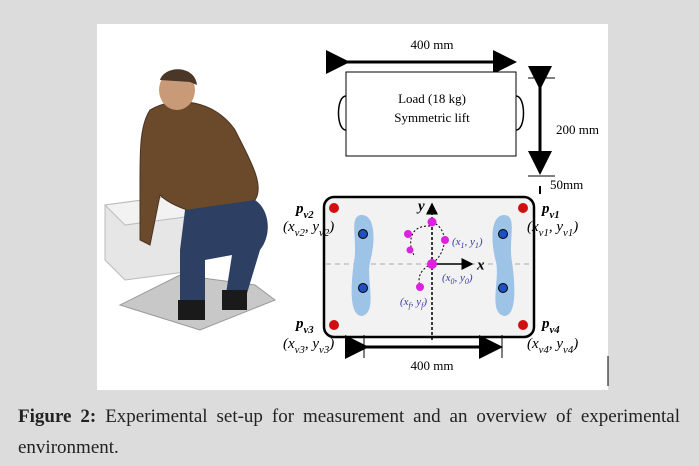  Describe the element at coordinates (421, 256) in the screenshot. I see `trajectory` at that location.